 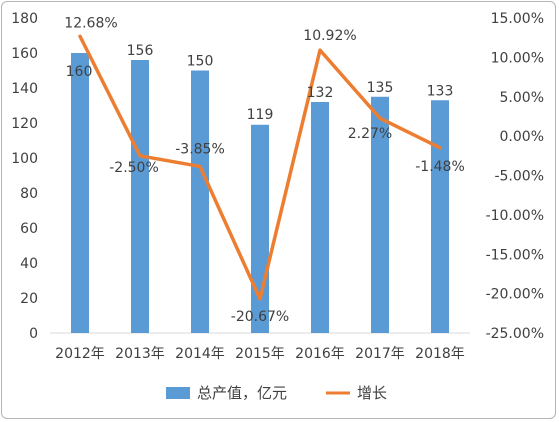 I want to click on line-data-label: -3.85%, so click(x=200, y=149).